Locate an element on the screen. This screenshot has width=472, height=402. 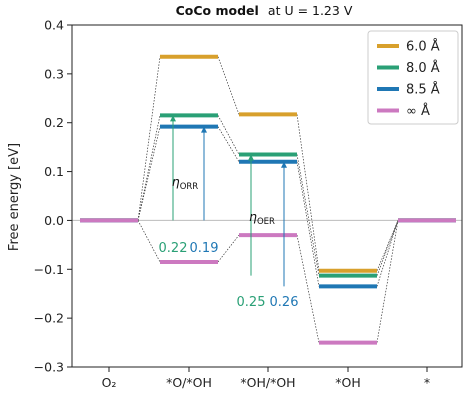
legend-entry-label: 8.0 Å is located at coordinates (423, 68).